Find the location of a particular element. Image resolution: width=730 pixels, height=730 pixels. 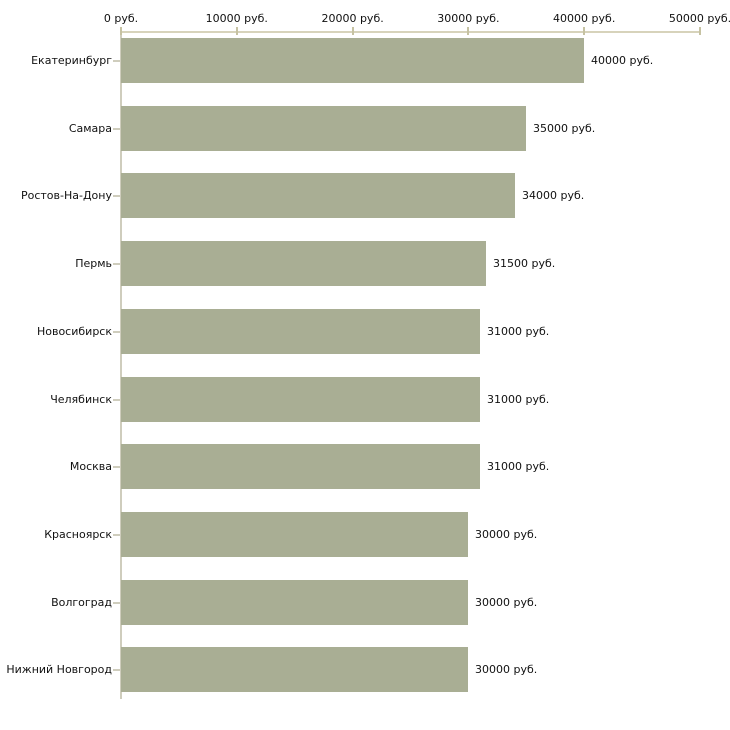

bar-Новосибирск is located at coordinates (300, 331).